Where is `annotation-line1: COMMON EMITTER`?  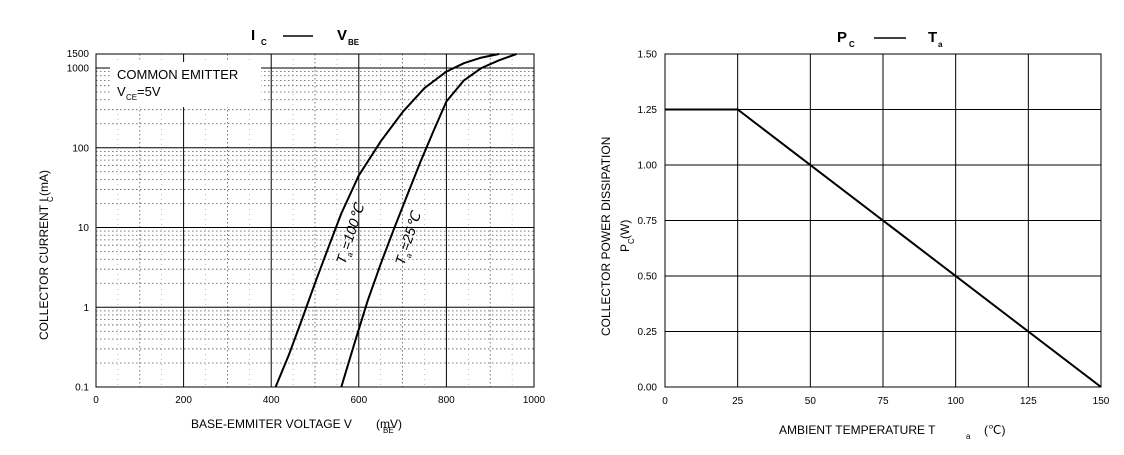
annotation-line1: COMMON EMITTER is located at coordinates (177, 74).